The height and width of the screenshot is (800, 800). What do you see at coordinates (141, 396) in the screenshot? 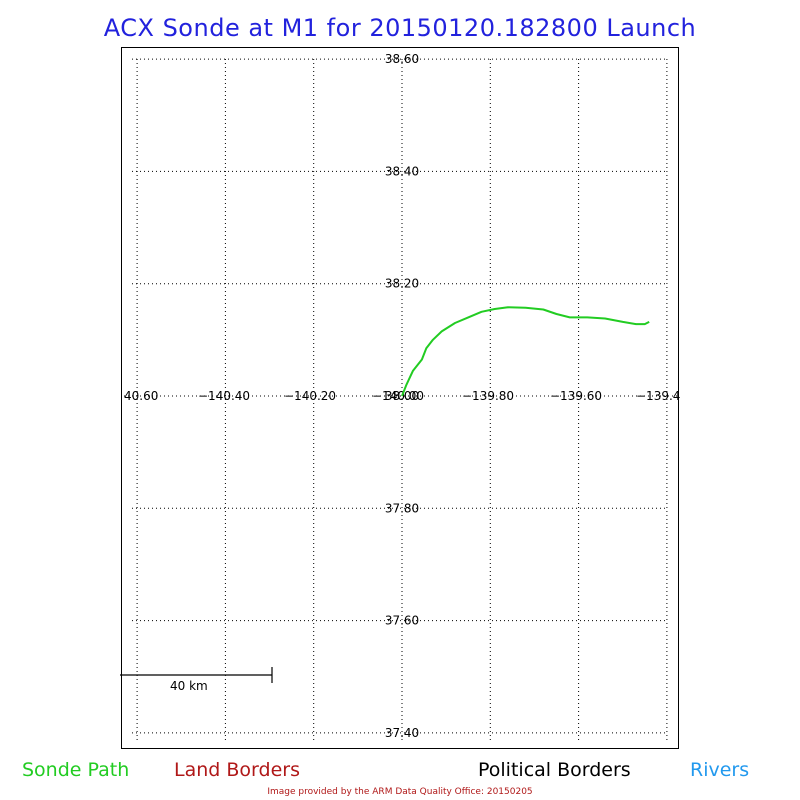
I see `lon-tick-label: 40.60` at bounding box center [141, 396].